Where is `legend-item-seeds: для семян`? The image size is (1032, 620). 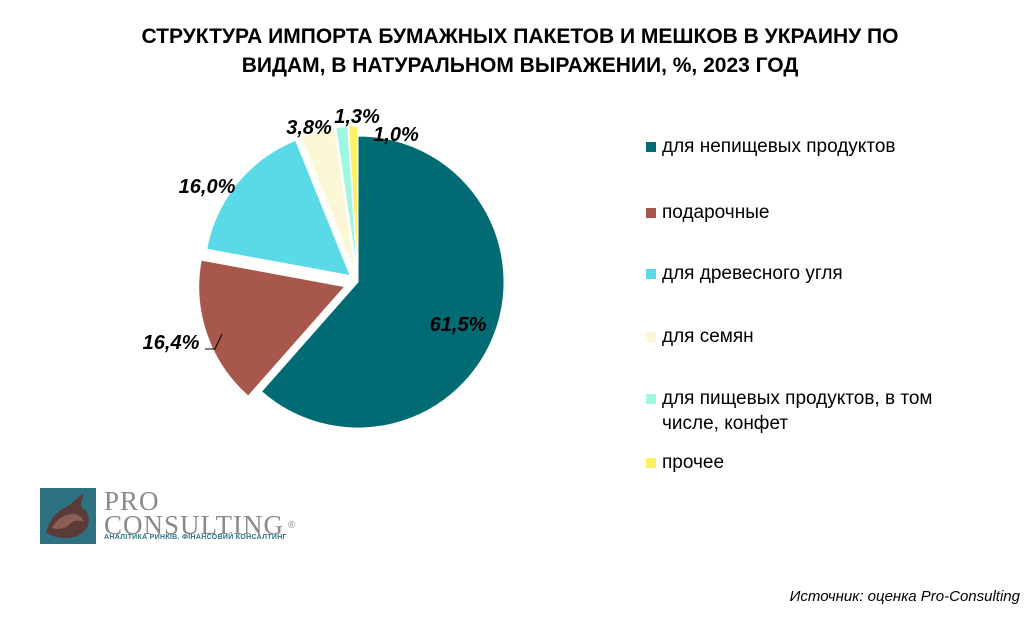
legend-item-seeds: для семян is located at coordinates (811, 336).